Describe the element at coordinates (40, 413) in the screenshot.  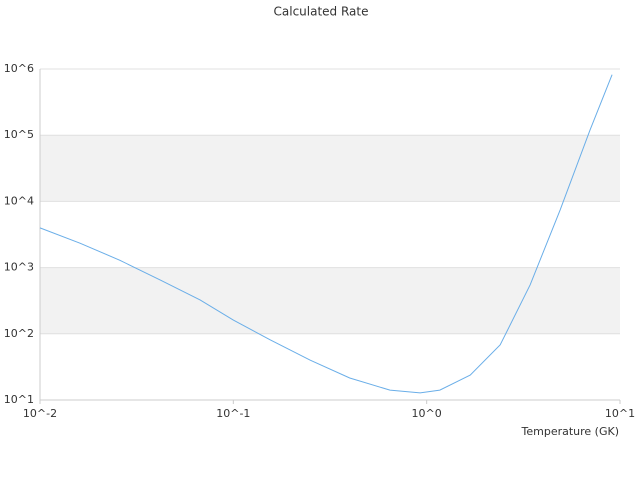
I see `x-tick-label: 10^-2` at that location.